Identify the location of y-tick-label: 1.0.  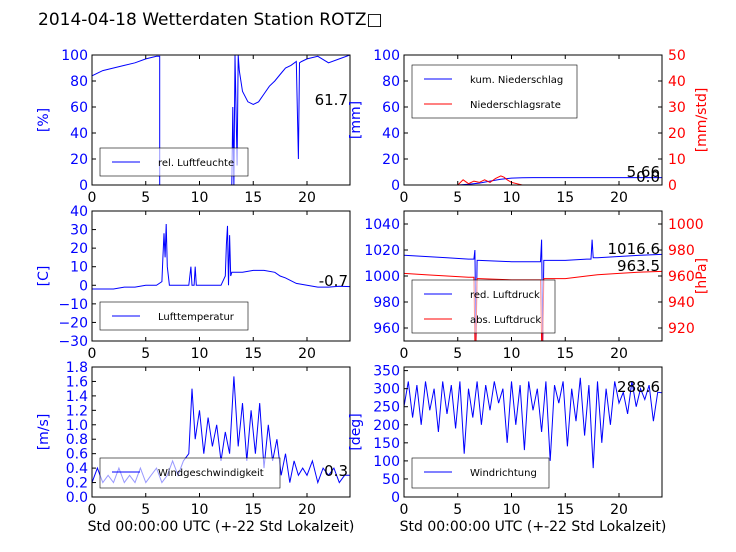
(77, 426).